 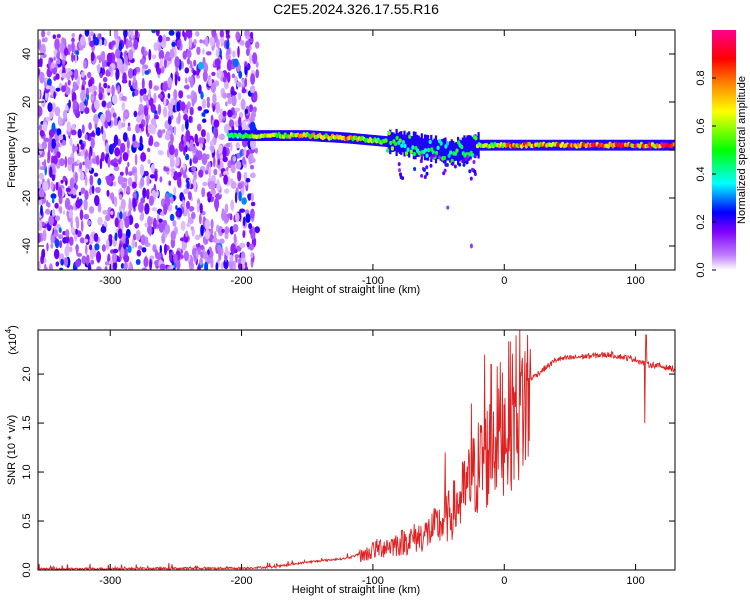 What do you see at coordinates (8, 330) in the screenshot?
I see `snr-scale-exponent: 4` at bounding box center [8, 330].